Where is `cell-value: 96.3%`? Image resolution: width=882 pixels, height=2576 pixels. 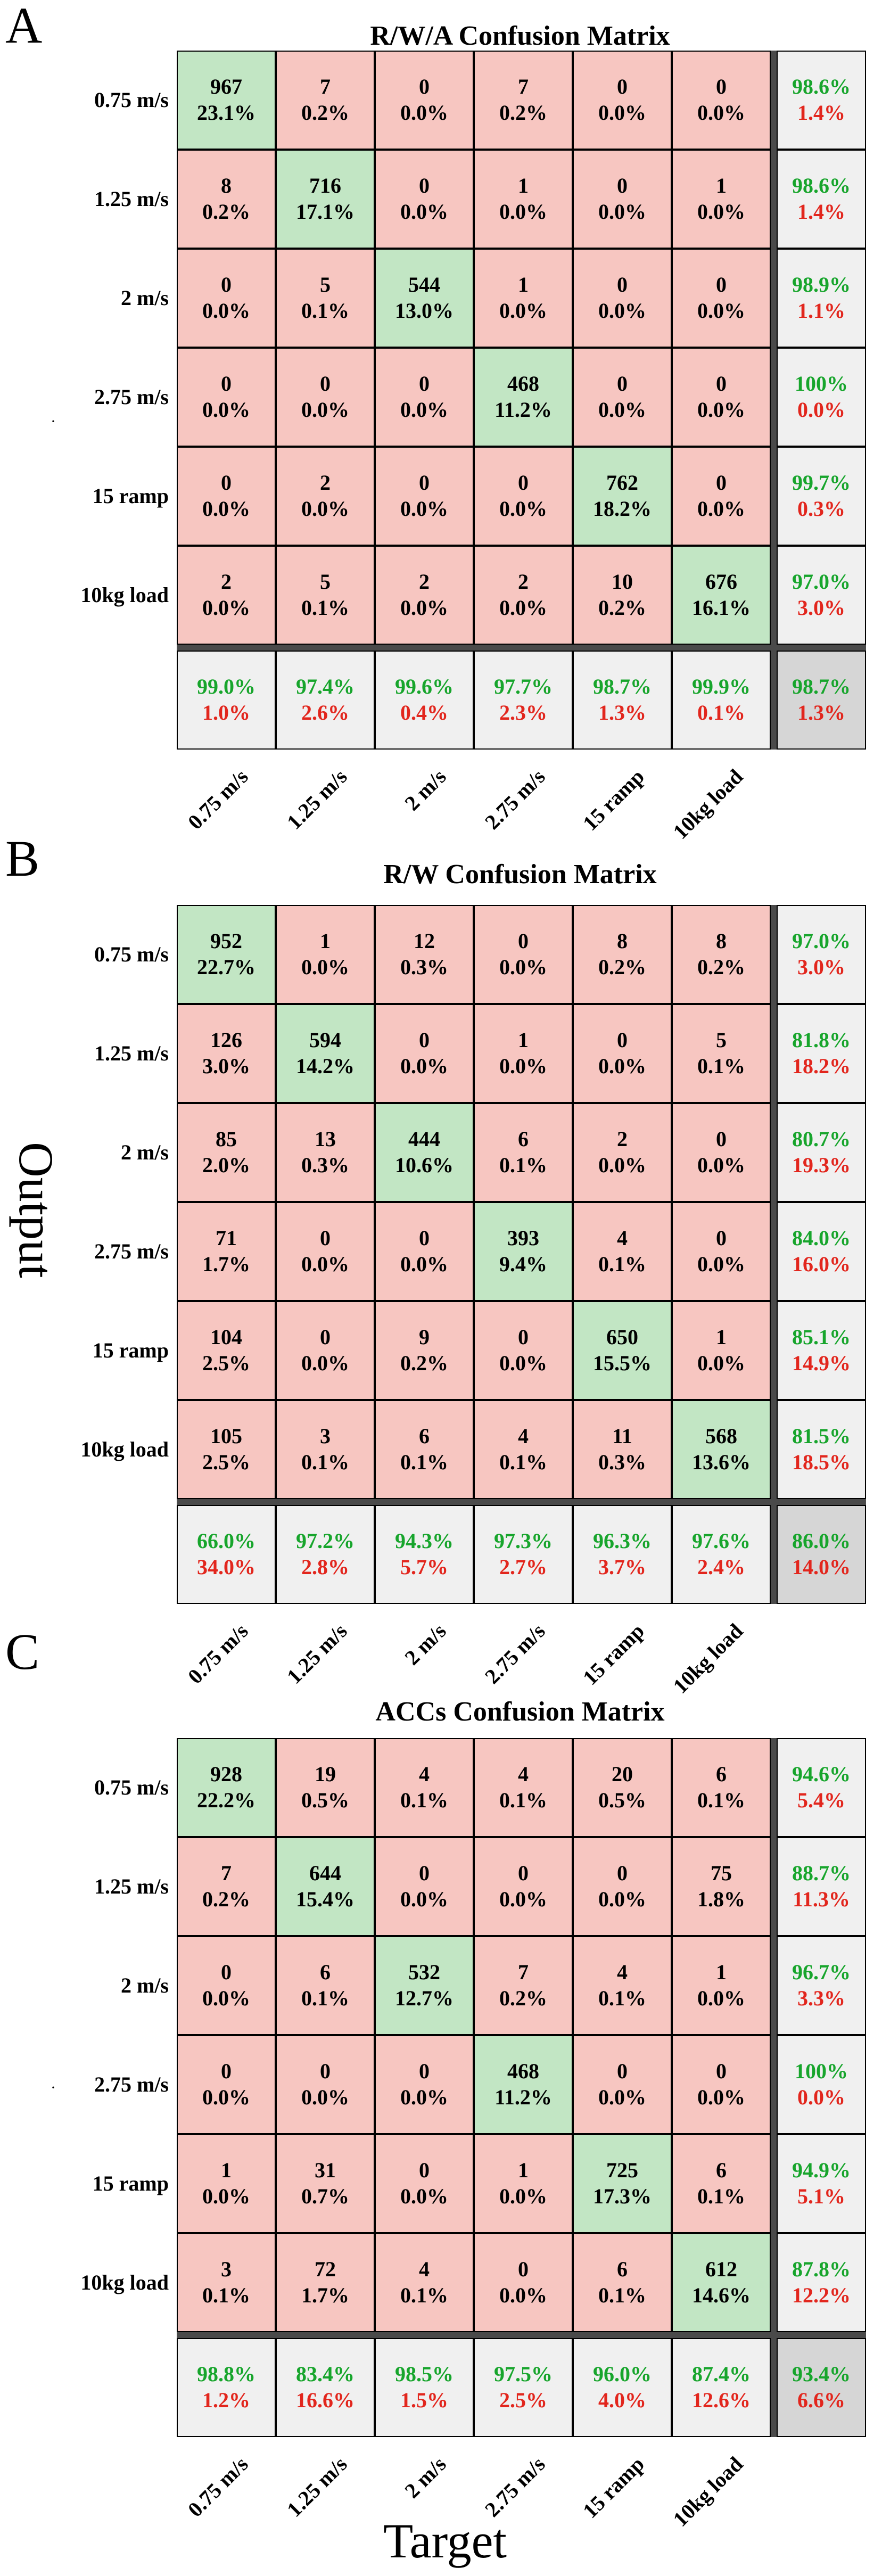
cell-value: 96.3% is located at coordinates (622, 1541).